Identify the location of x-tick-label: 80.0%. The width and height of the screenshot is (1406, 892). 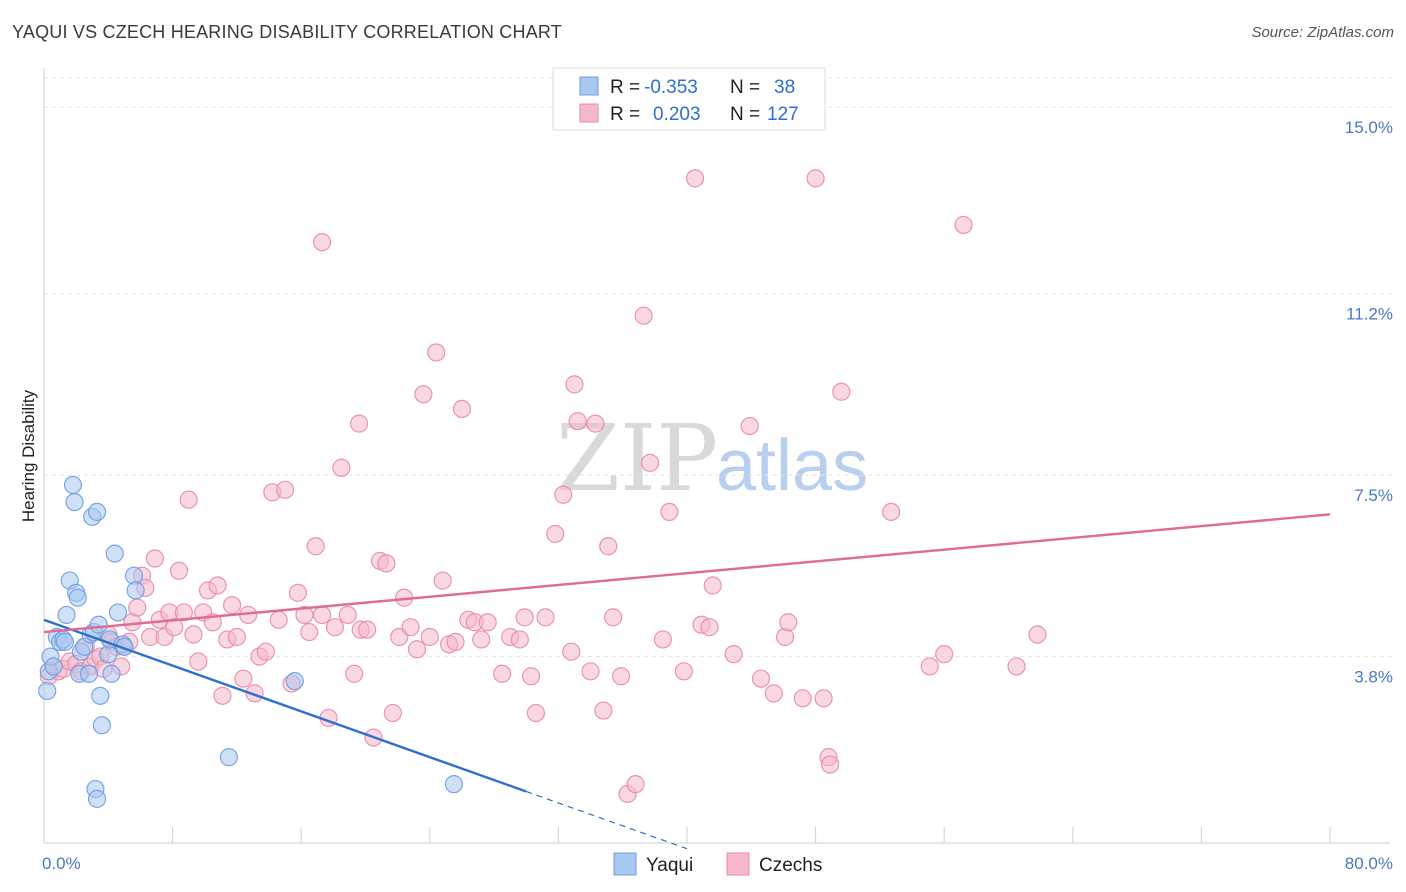
(1369, 863).